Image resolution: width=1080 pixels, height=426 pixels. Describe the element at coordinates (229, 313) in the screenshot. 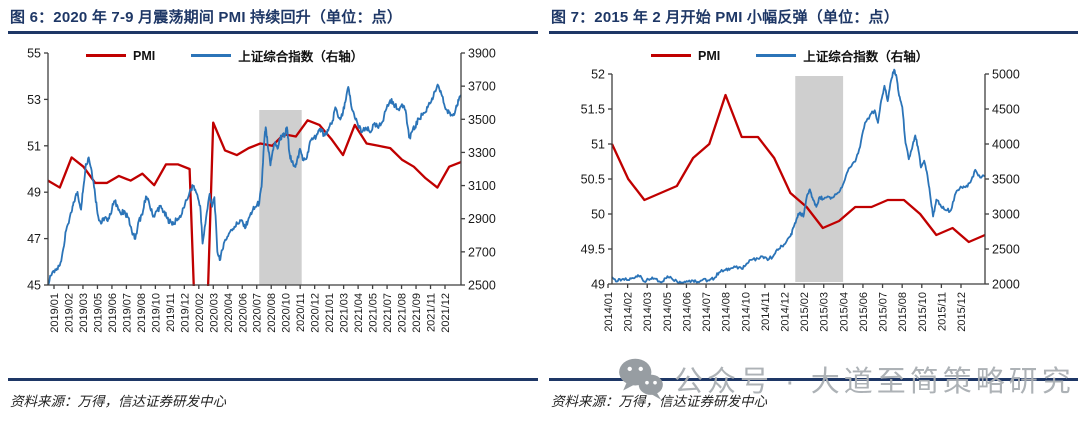

I see `x-axis-tick-label: 2020/04` at that location.